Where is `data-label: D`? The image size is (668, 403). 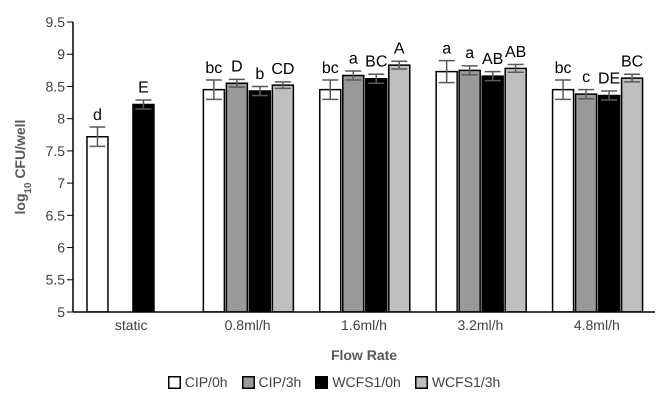 data-label: D is located at coordinates (237, 67).